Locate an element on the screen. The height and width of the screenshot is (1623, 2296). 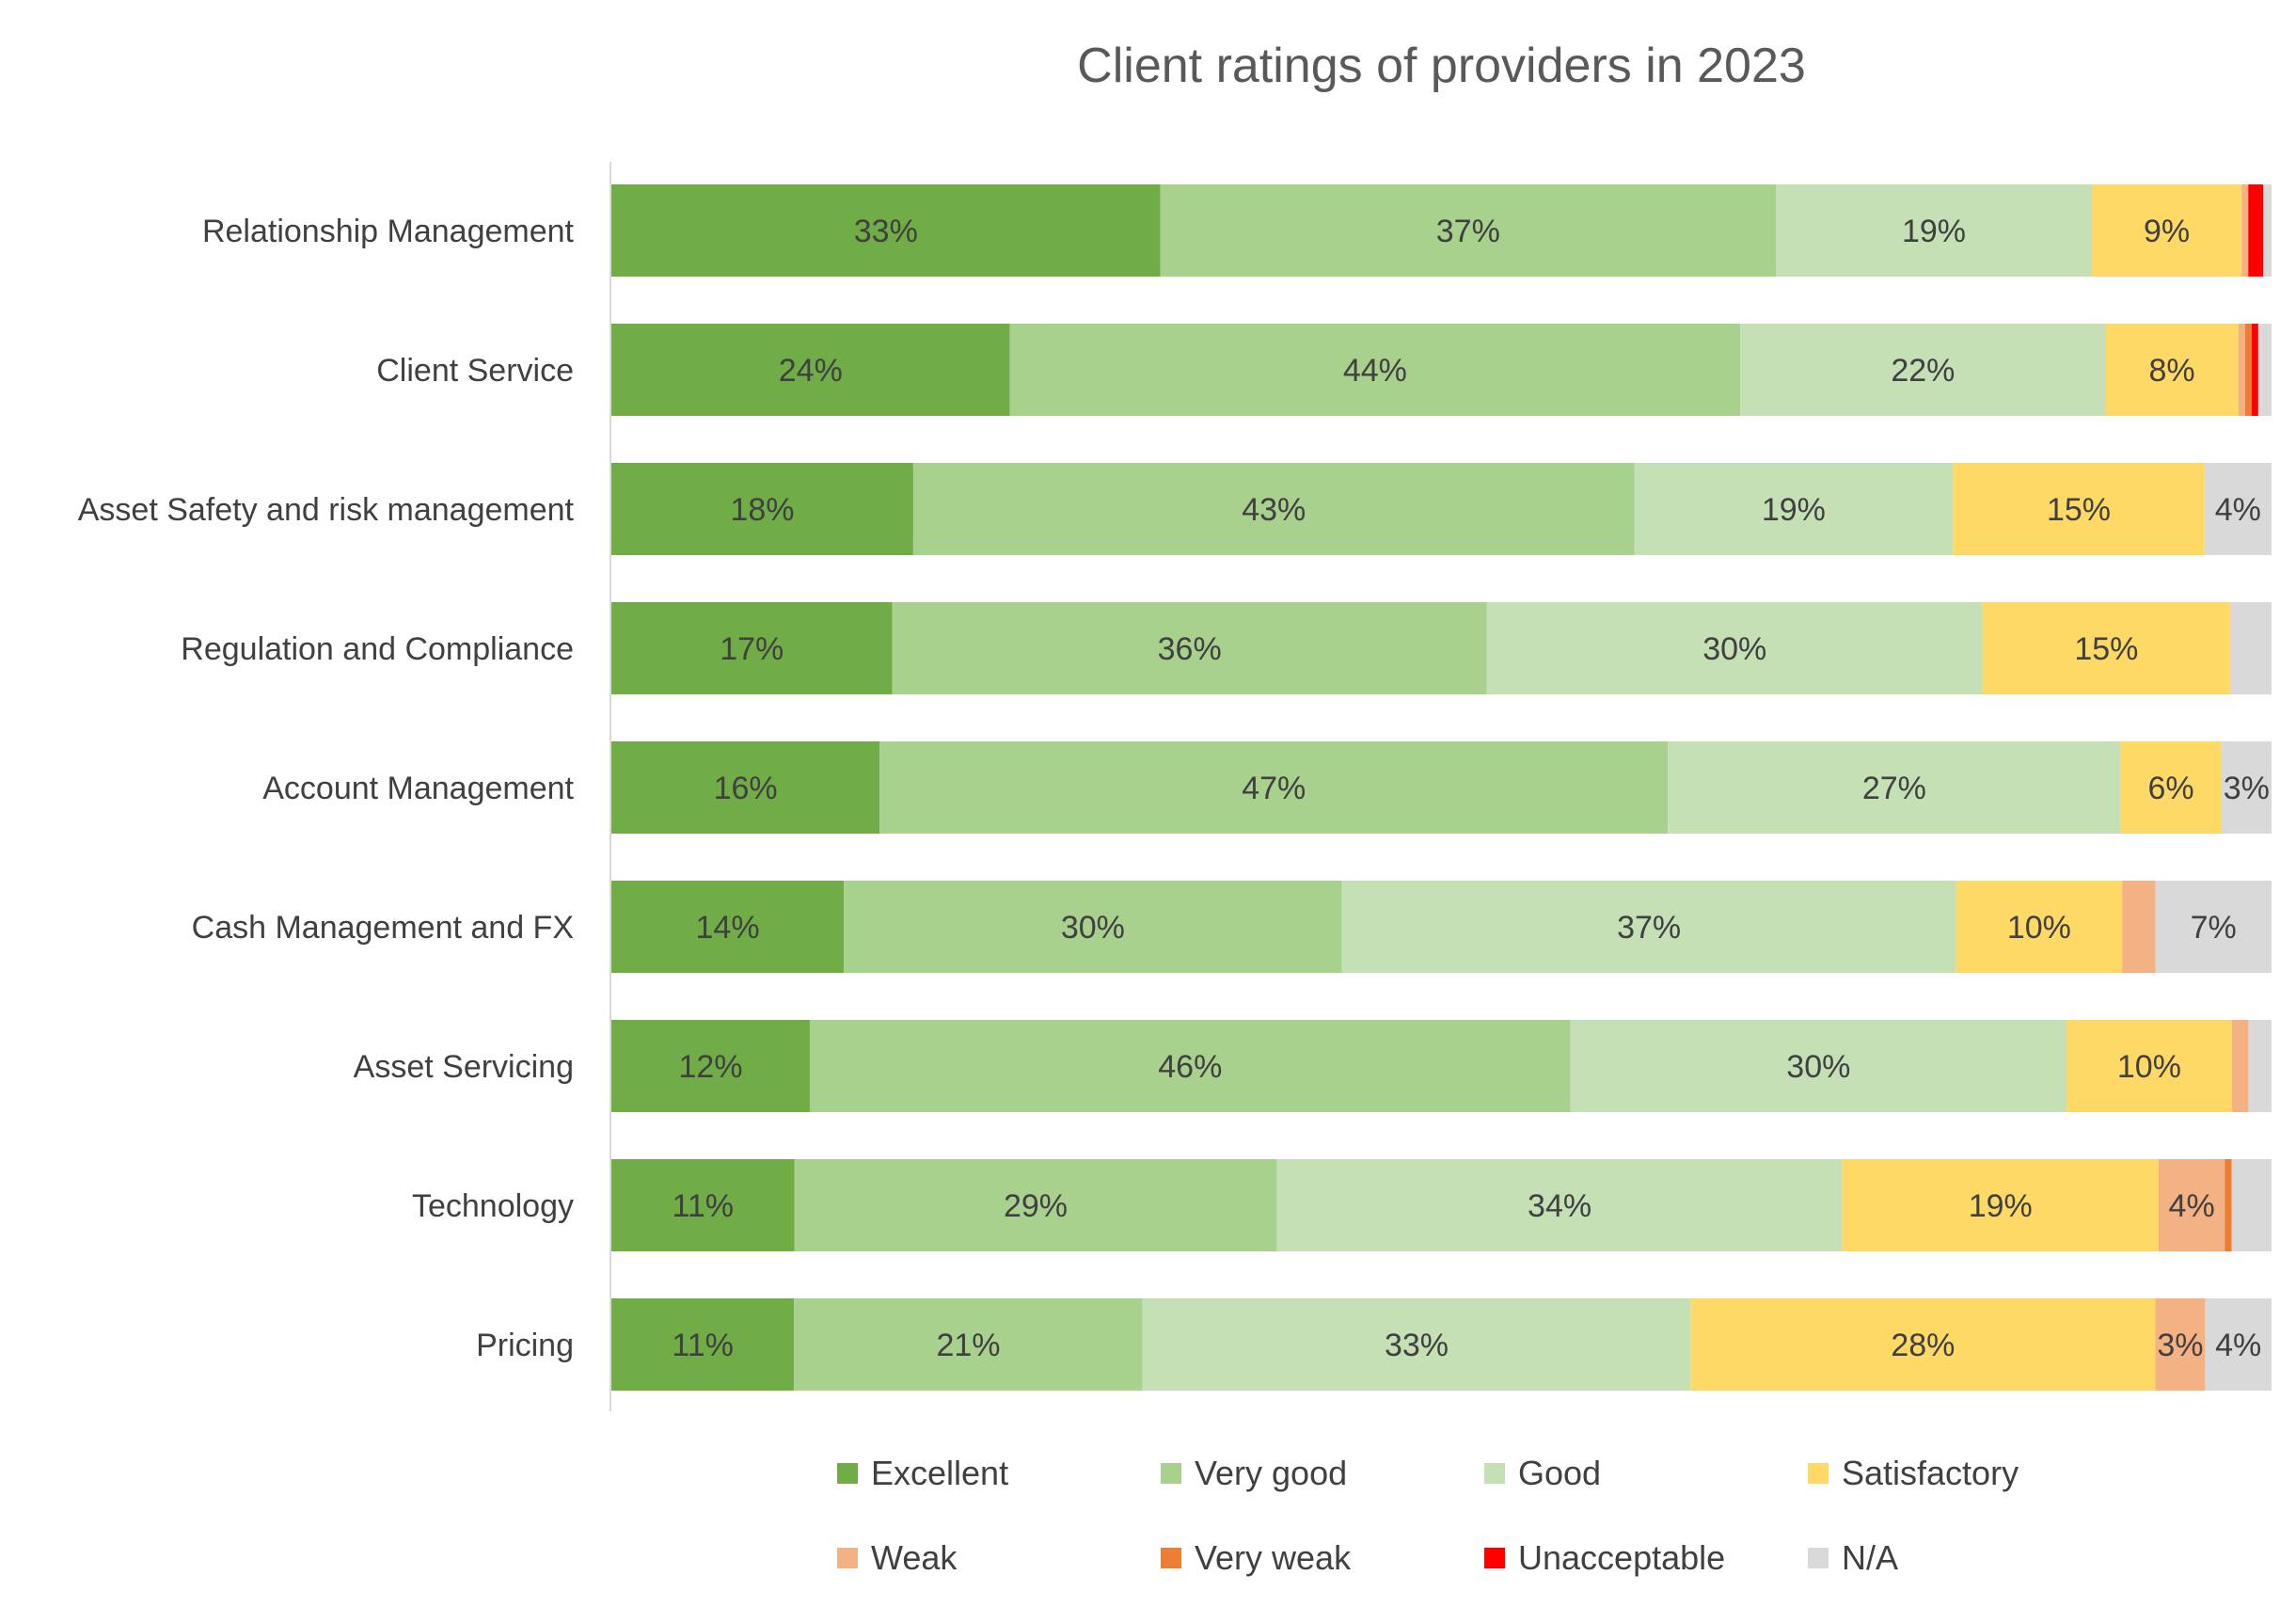
data-label: 22% is located at coordinates (1923, 371).